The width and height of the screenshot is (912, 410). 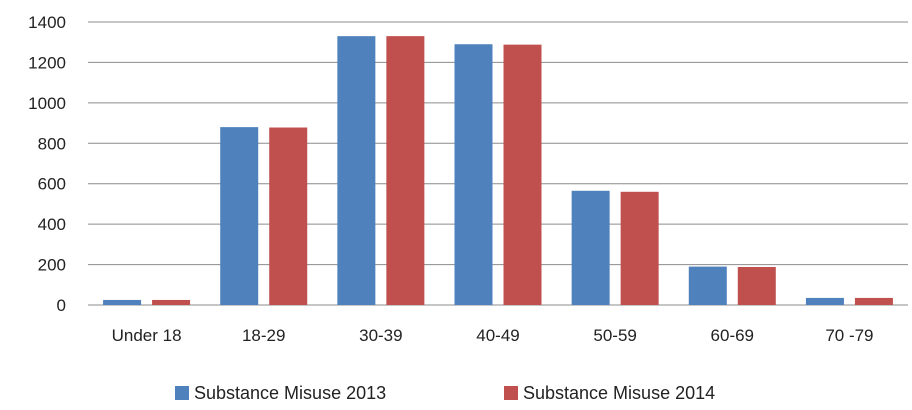 I want to click on y-tick-label-1200: 1200, so click(x=47, y=62).